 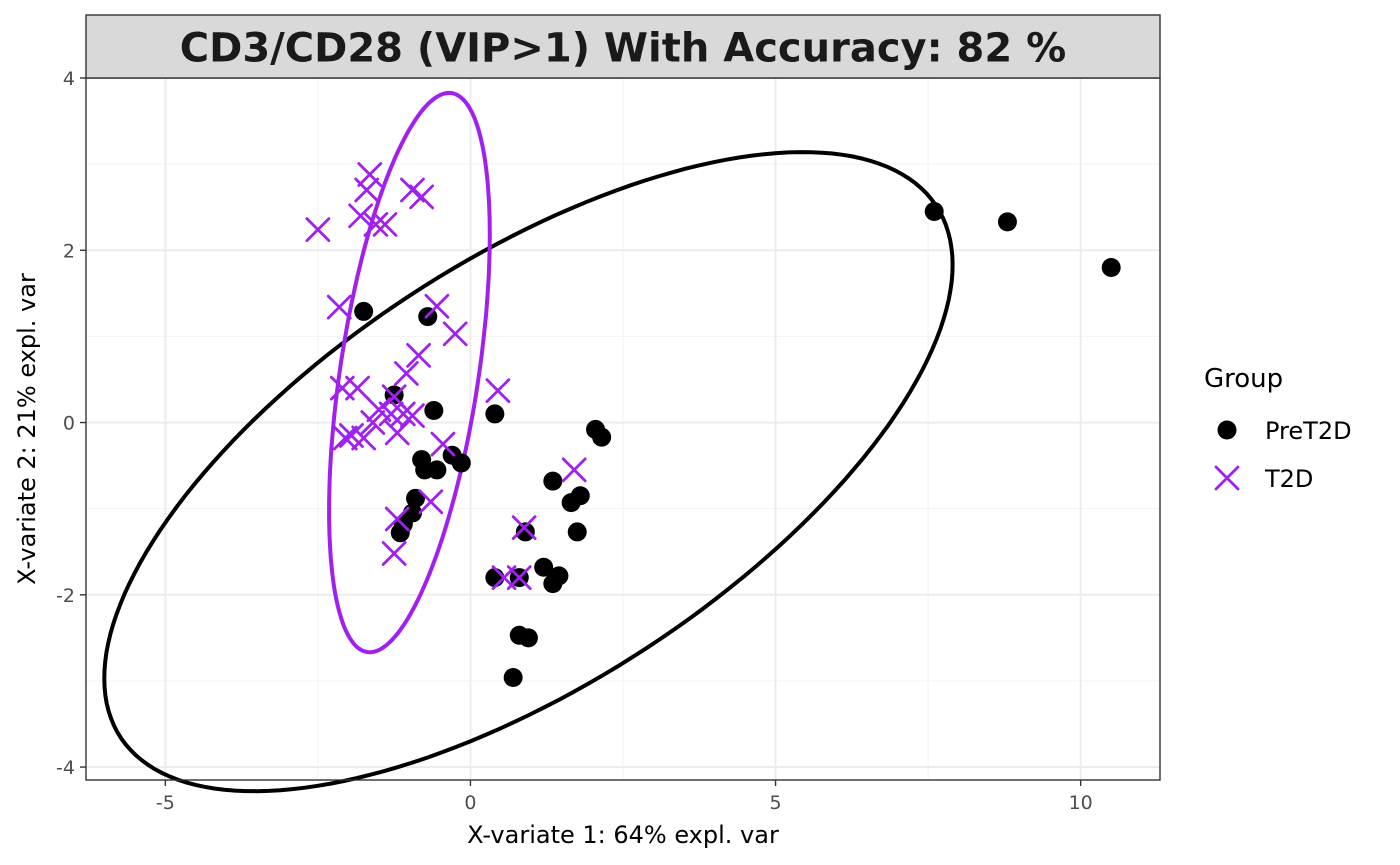 I want to click on strip-background, so click(x=623, y=46).